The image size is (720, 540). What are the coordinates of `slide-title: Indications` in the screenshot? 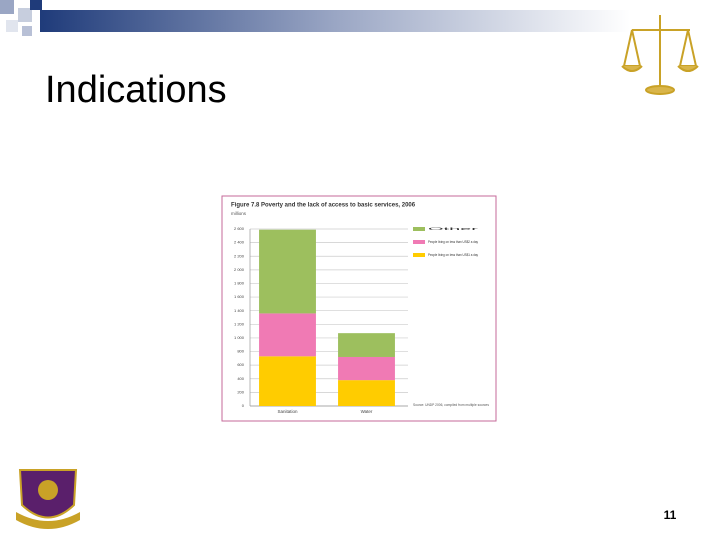 It's located at (136, 90).